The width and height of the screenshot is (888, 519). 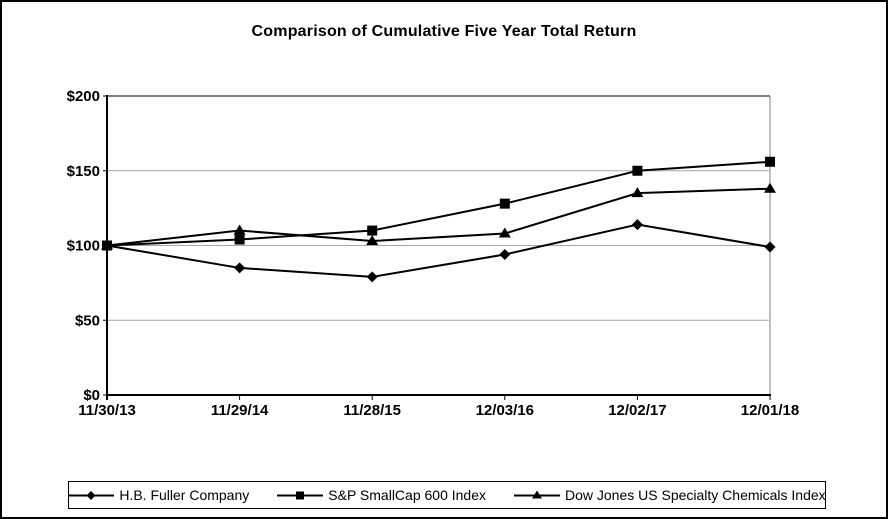 I want to click on legend-item: S&P SmallCap 600 Index, so click(x=381, y=495).